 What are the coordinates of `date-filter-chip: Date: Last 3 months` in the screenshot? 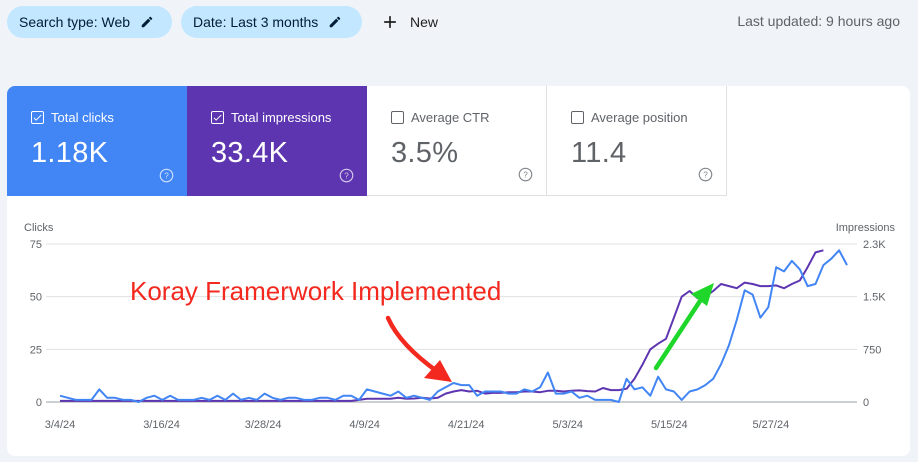 It's located at (271, 22).